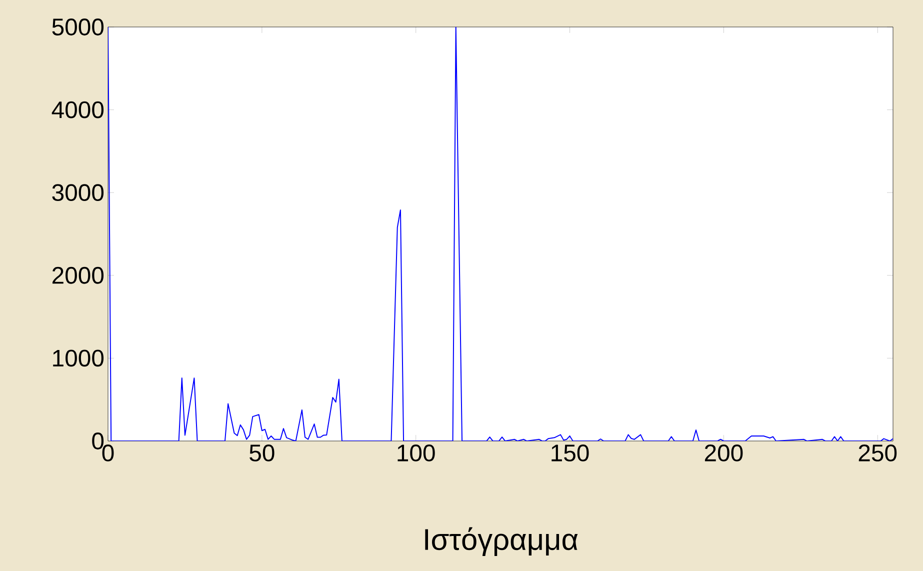 Image resolution: width=923 pixels, height=571 pixels. Describe the element at coordinates (723, 453) in the screenshot. I see `x-tick-label: 200` at that location.